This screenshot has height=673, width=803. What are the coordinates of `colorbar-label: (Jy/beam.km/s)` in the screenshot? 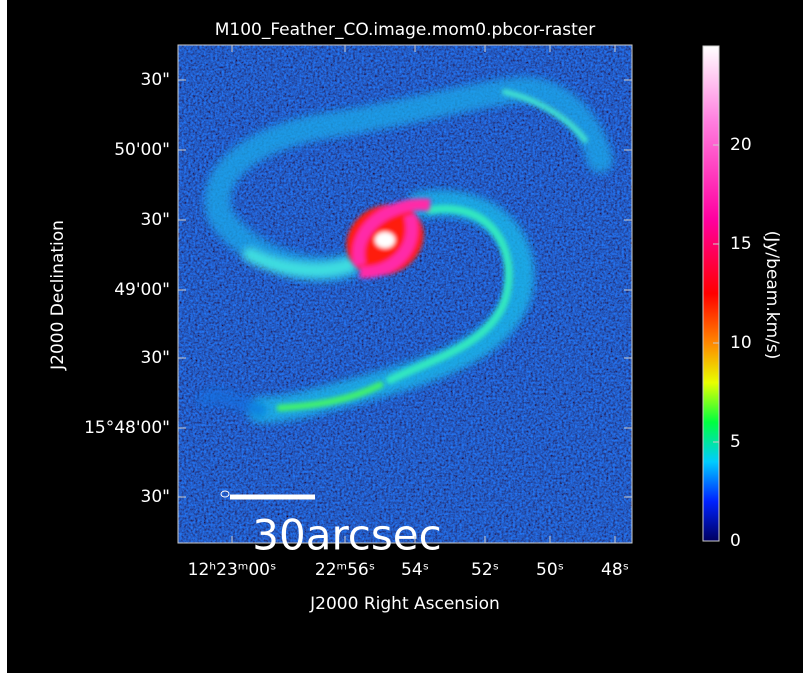 It's located at (772, 295).